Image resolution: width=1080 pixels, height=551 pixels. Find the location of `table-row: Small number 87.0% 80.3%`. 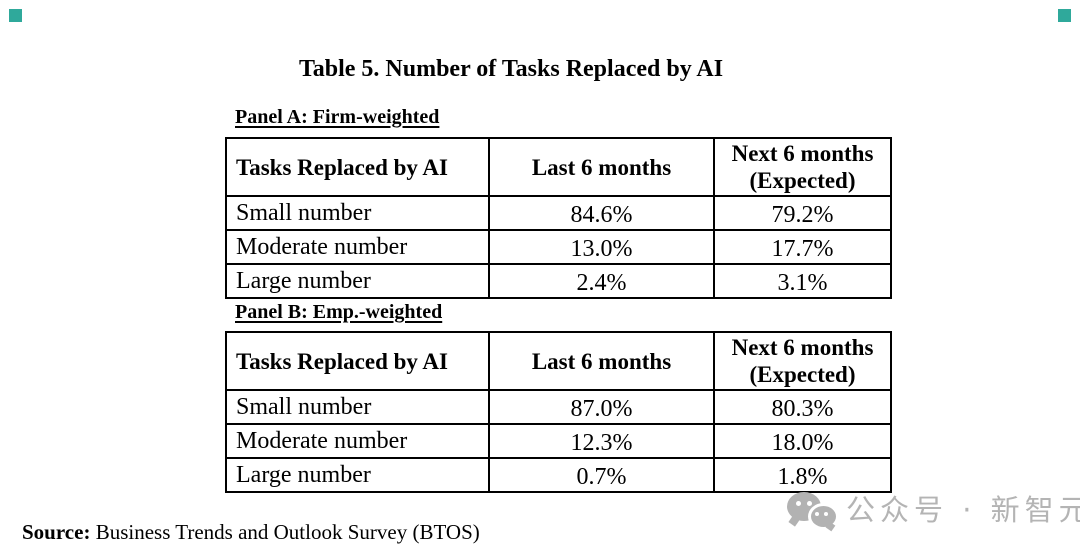

table-row: Small number 87.0% 80.3% is located at coordinates (558, 407).